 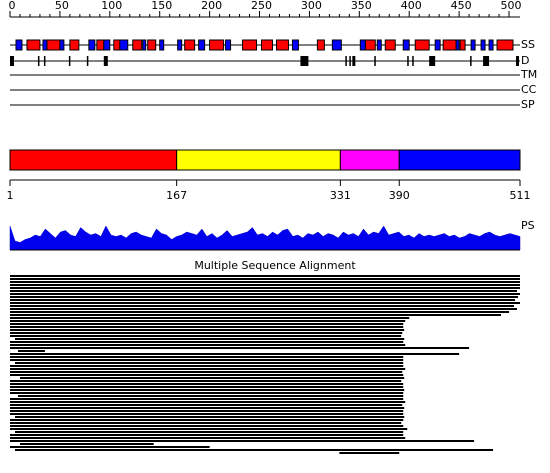 What do you see at coordinates (528, 104) in the screenshot?
I see `track-label: SP` at bounding box center [528, 104].